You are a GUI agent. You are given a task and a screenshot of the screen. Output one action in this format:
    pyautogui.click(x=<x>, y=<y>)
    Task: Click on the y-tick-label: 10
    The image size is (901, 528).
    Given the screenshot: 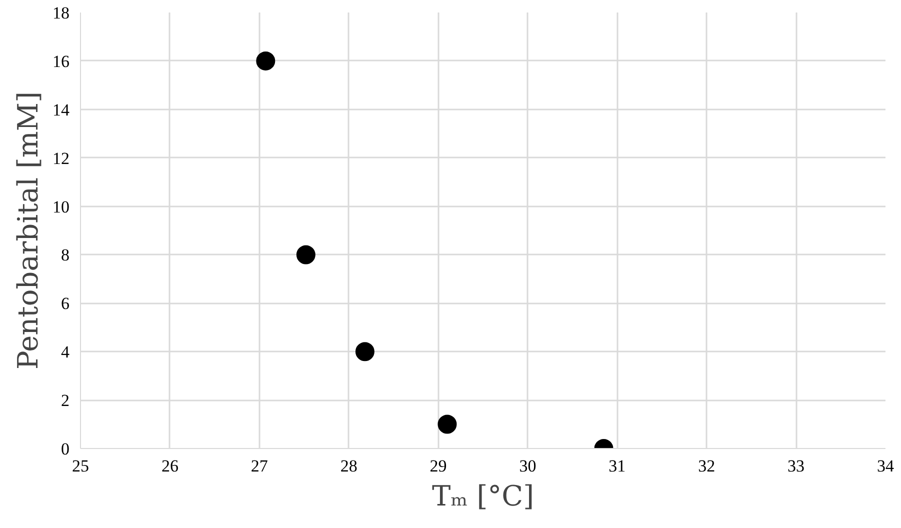 What is the action you would take?
    pyautogui.click(x=61, y=206)
    